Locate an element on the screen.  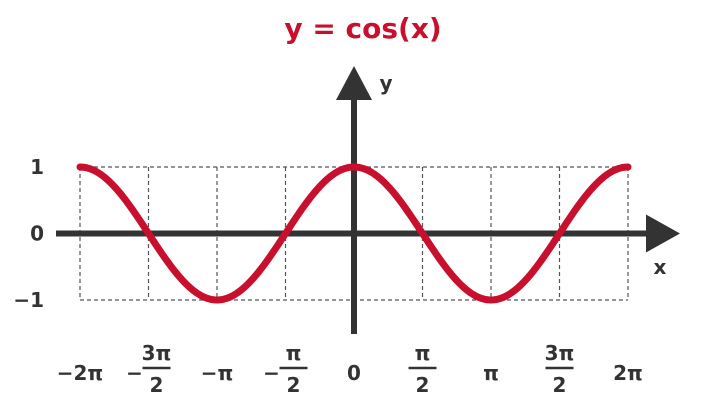
x-tick-label-0: −2π is located at coordinates (80, 373).